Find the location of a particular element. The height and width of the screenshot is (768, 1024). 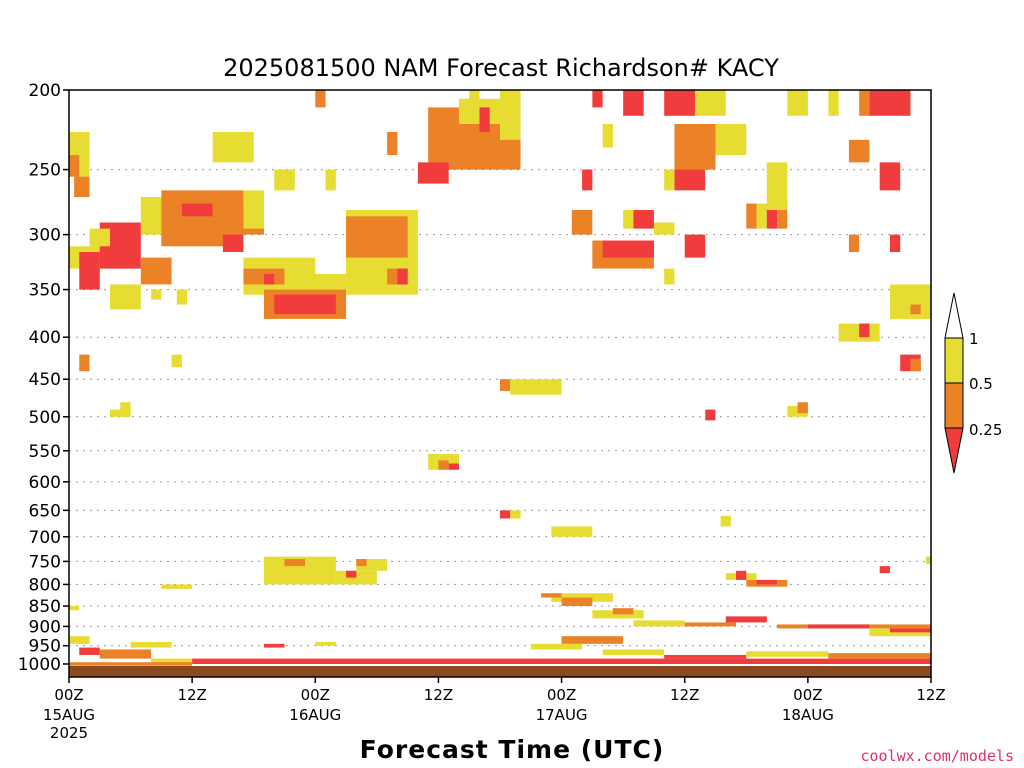

y-tick-label: 300 is located at coordinates (45, 236).